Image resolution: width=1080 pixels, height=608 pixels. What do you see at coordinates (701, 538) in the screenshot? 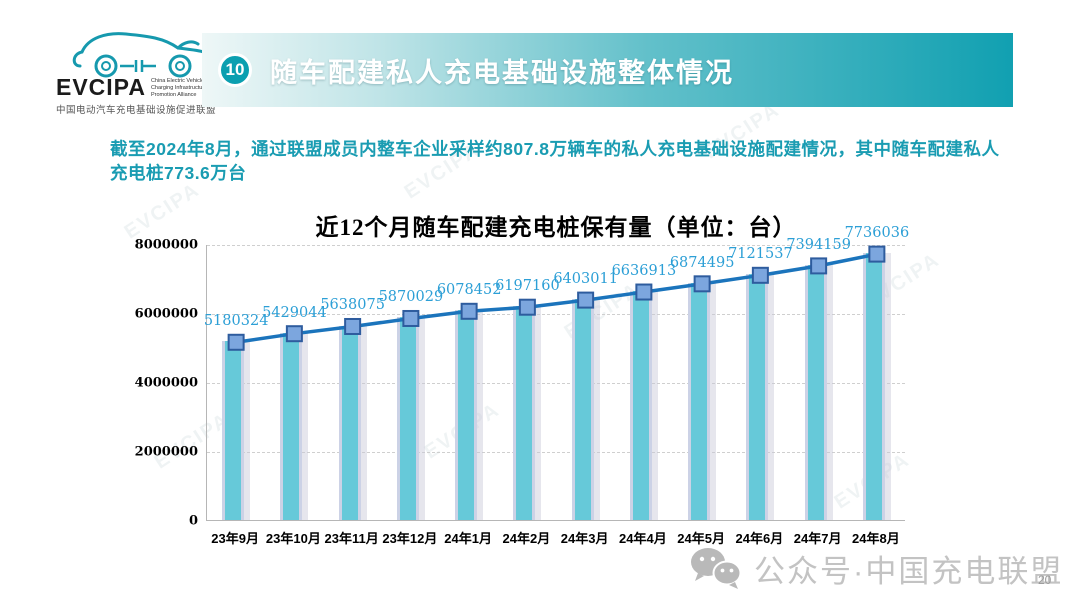
I see `x-tick-label: 24年5月` at bounding box center [701, 538].